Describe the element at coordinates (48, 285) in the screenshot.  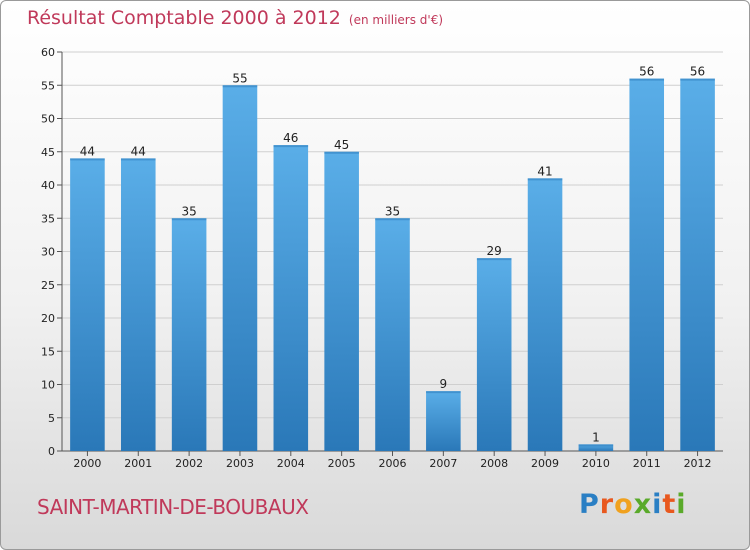
I see `y-tick-label: 25` at that location.